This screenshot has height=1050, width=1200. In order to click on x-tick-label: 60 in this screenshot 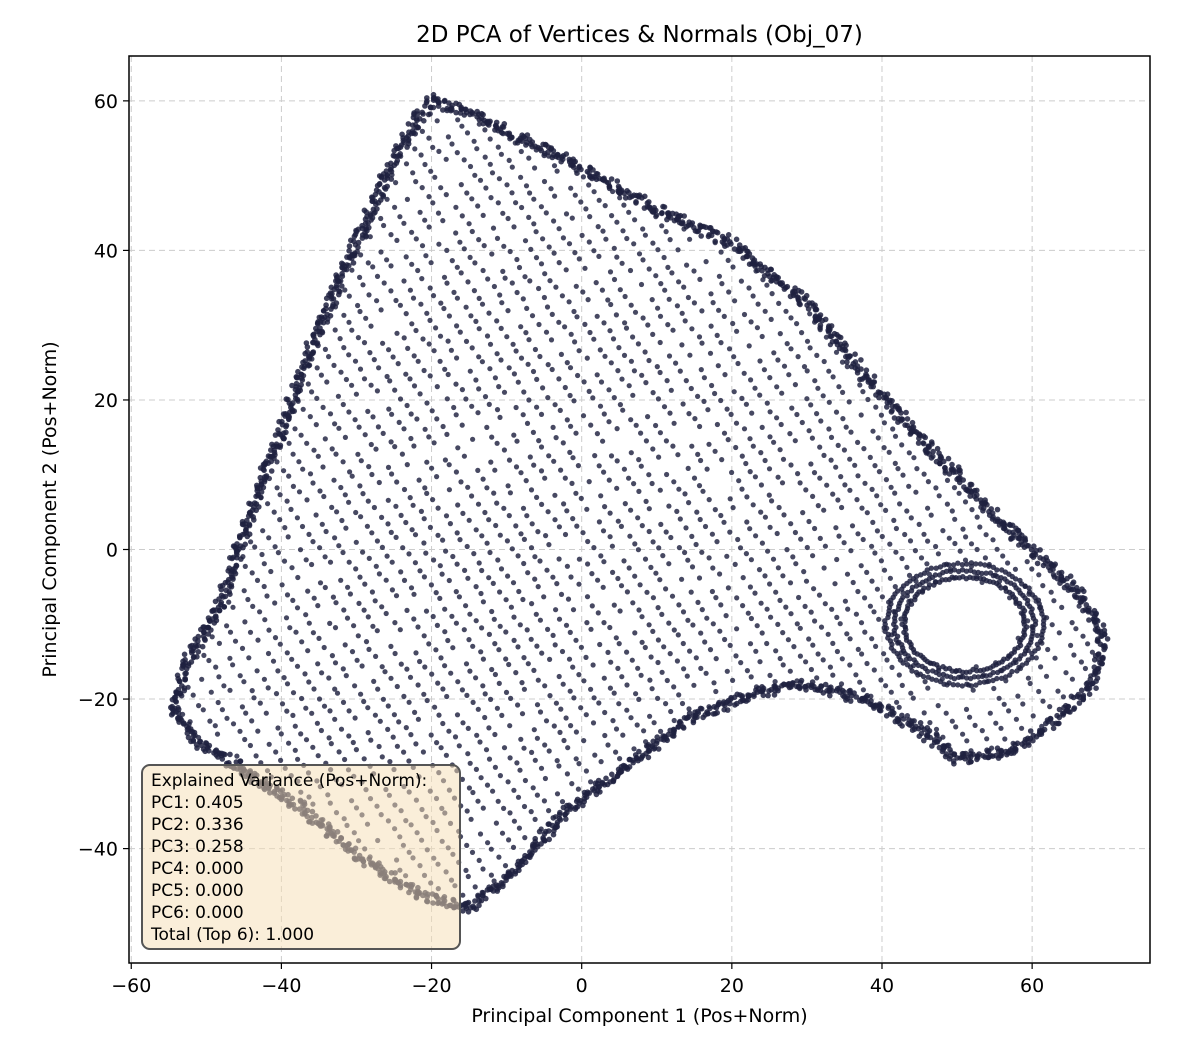, I will do `click(1032, 986)`.